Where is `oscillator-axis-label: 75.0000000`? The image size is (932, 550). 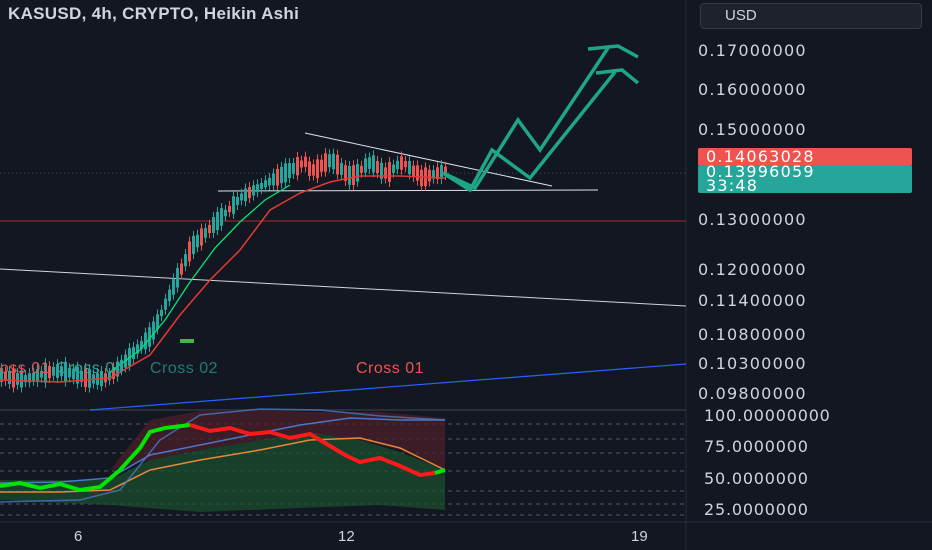 oscillator-axis-label: 75.0000000 is located at coordinates (756, 446).